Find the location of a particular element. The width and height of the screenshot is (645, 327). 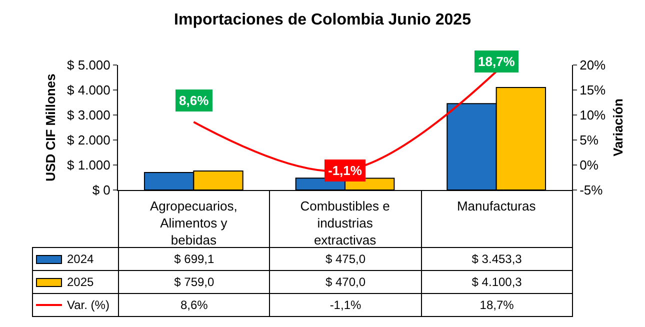

data-label: $ 470,0 is located at coordinates (345, 282).